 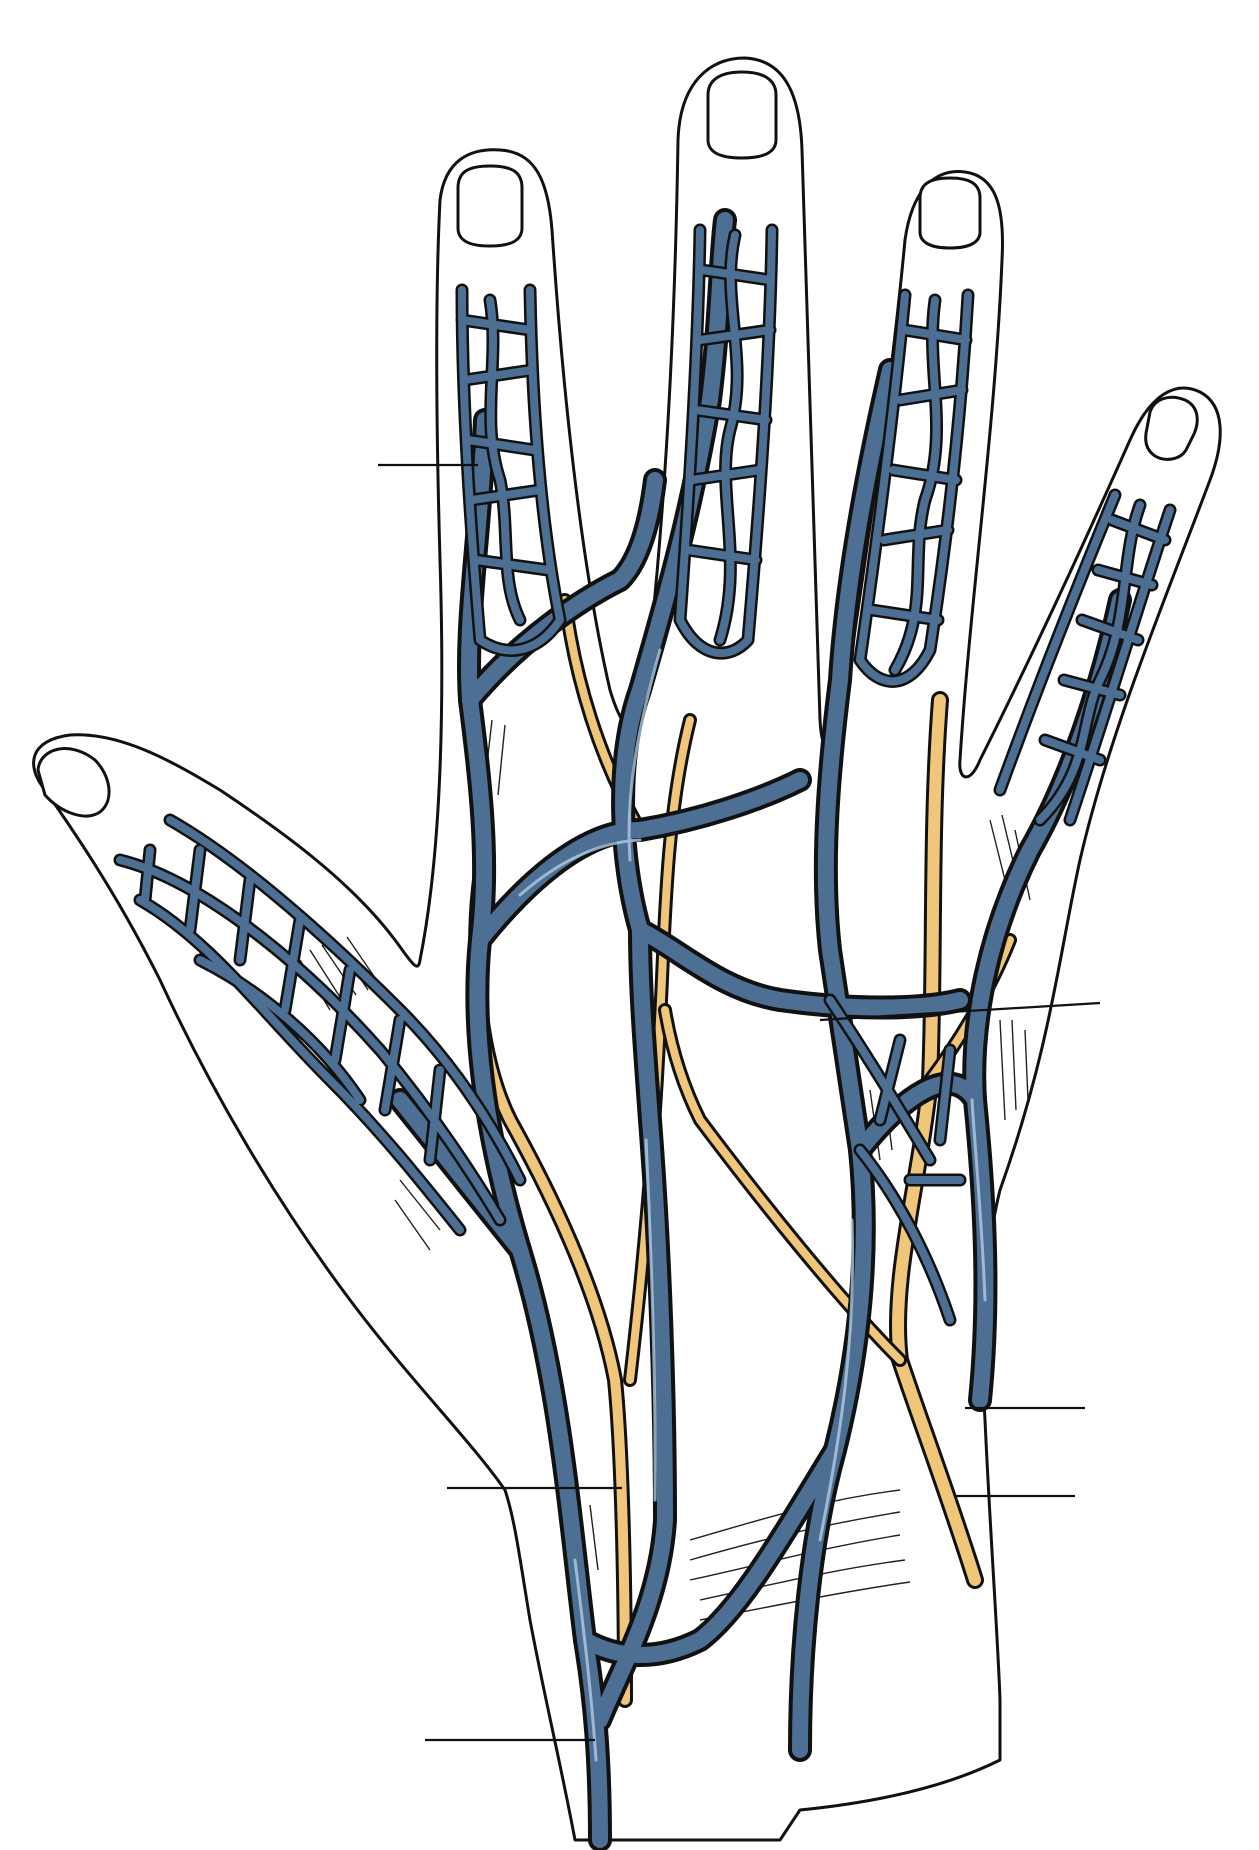 What do you see at coordinates (726, 441) in the screenshot?
I see `middle-finger-network` at bounding box center [726, 441].